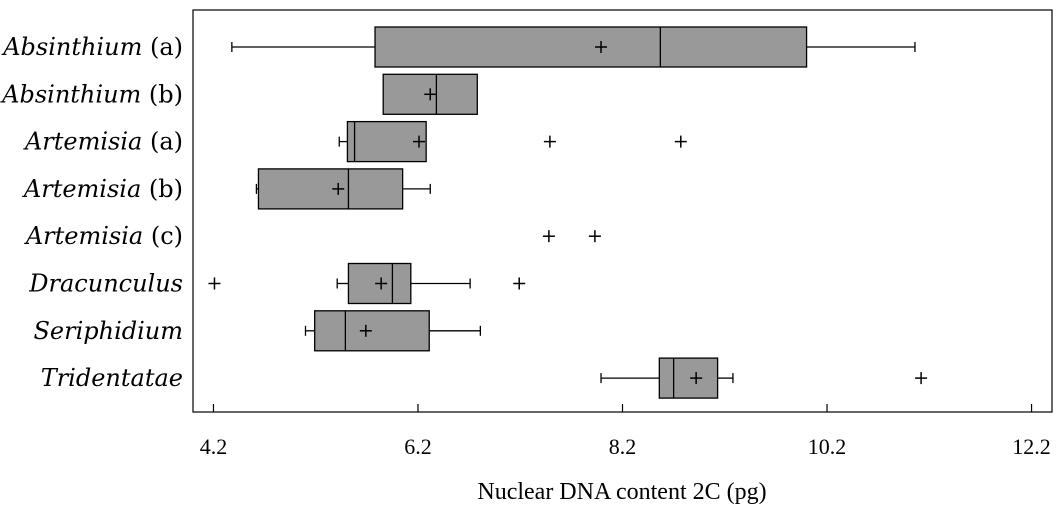  I want to click on category-label: Absinthium (b), so click(91, 94).